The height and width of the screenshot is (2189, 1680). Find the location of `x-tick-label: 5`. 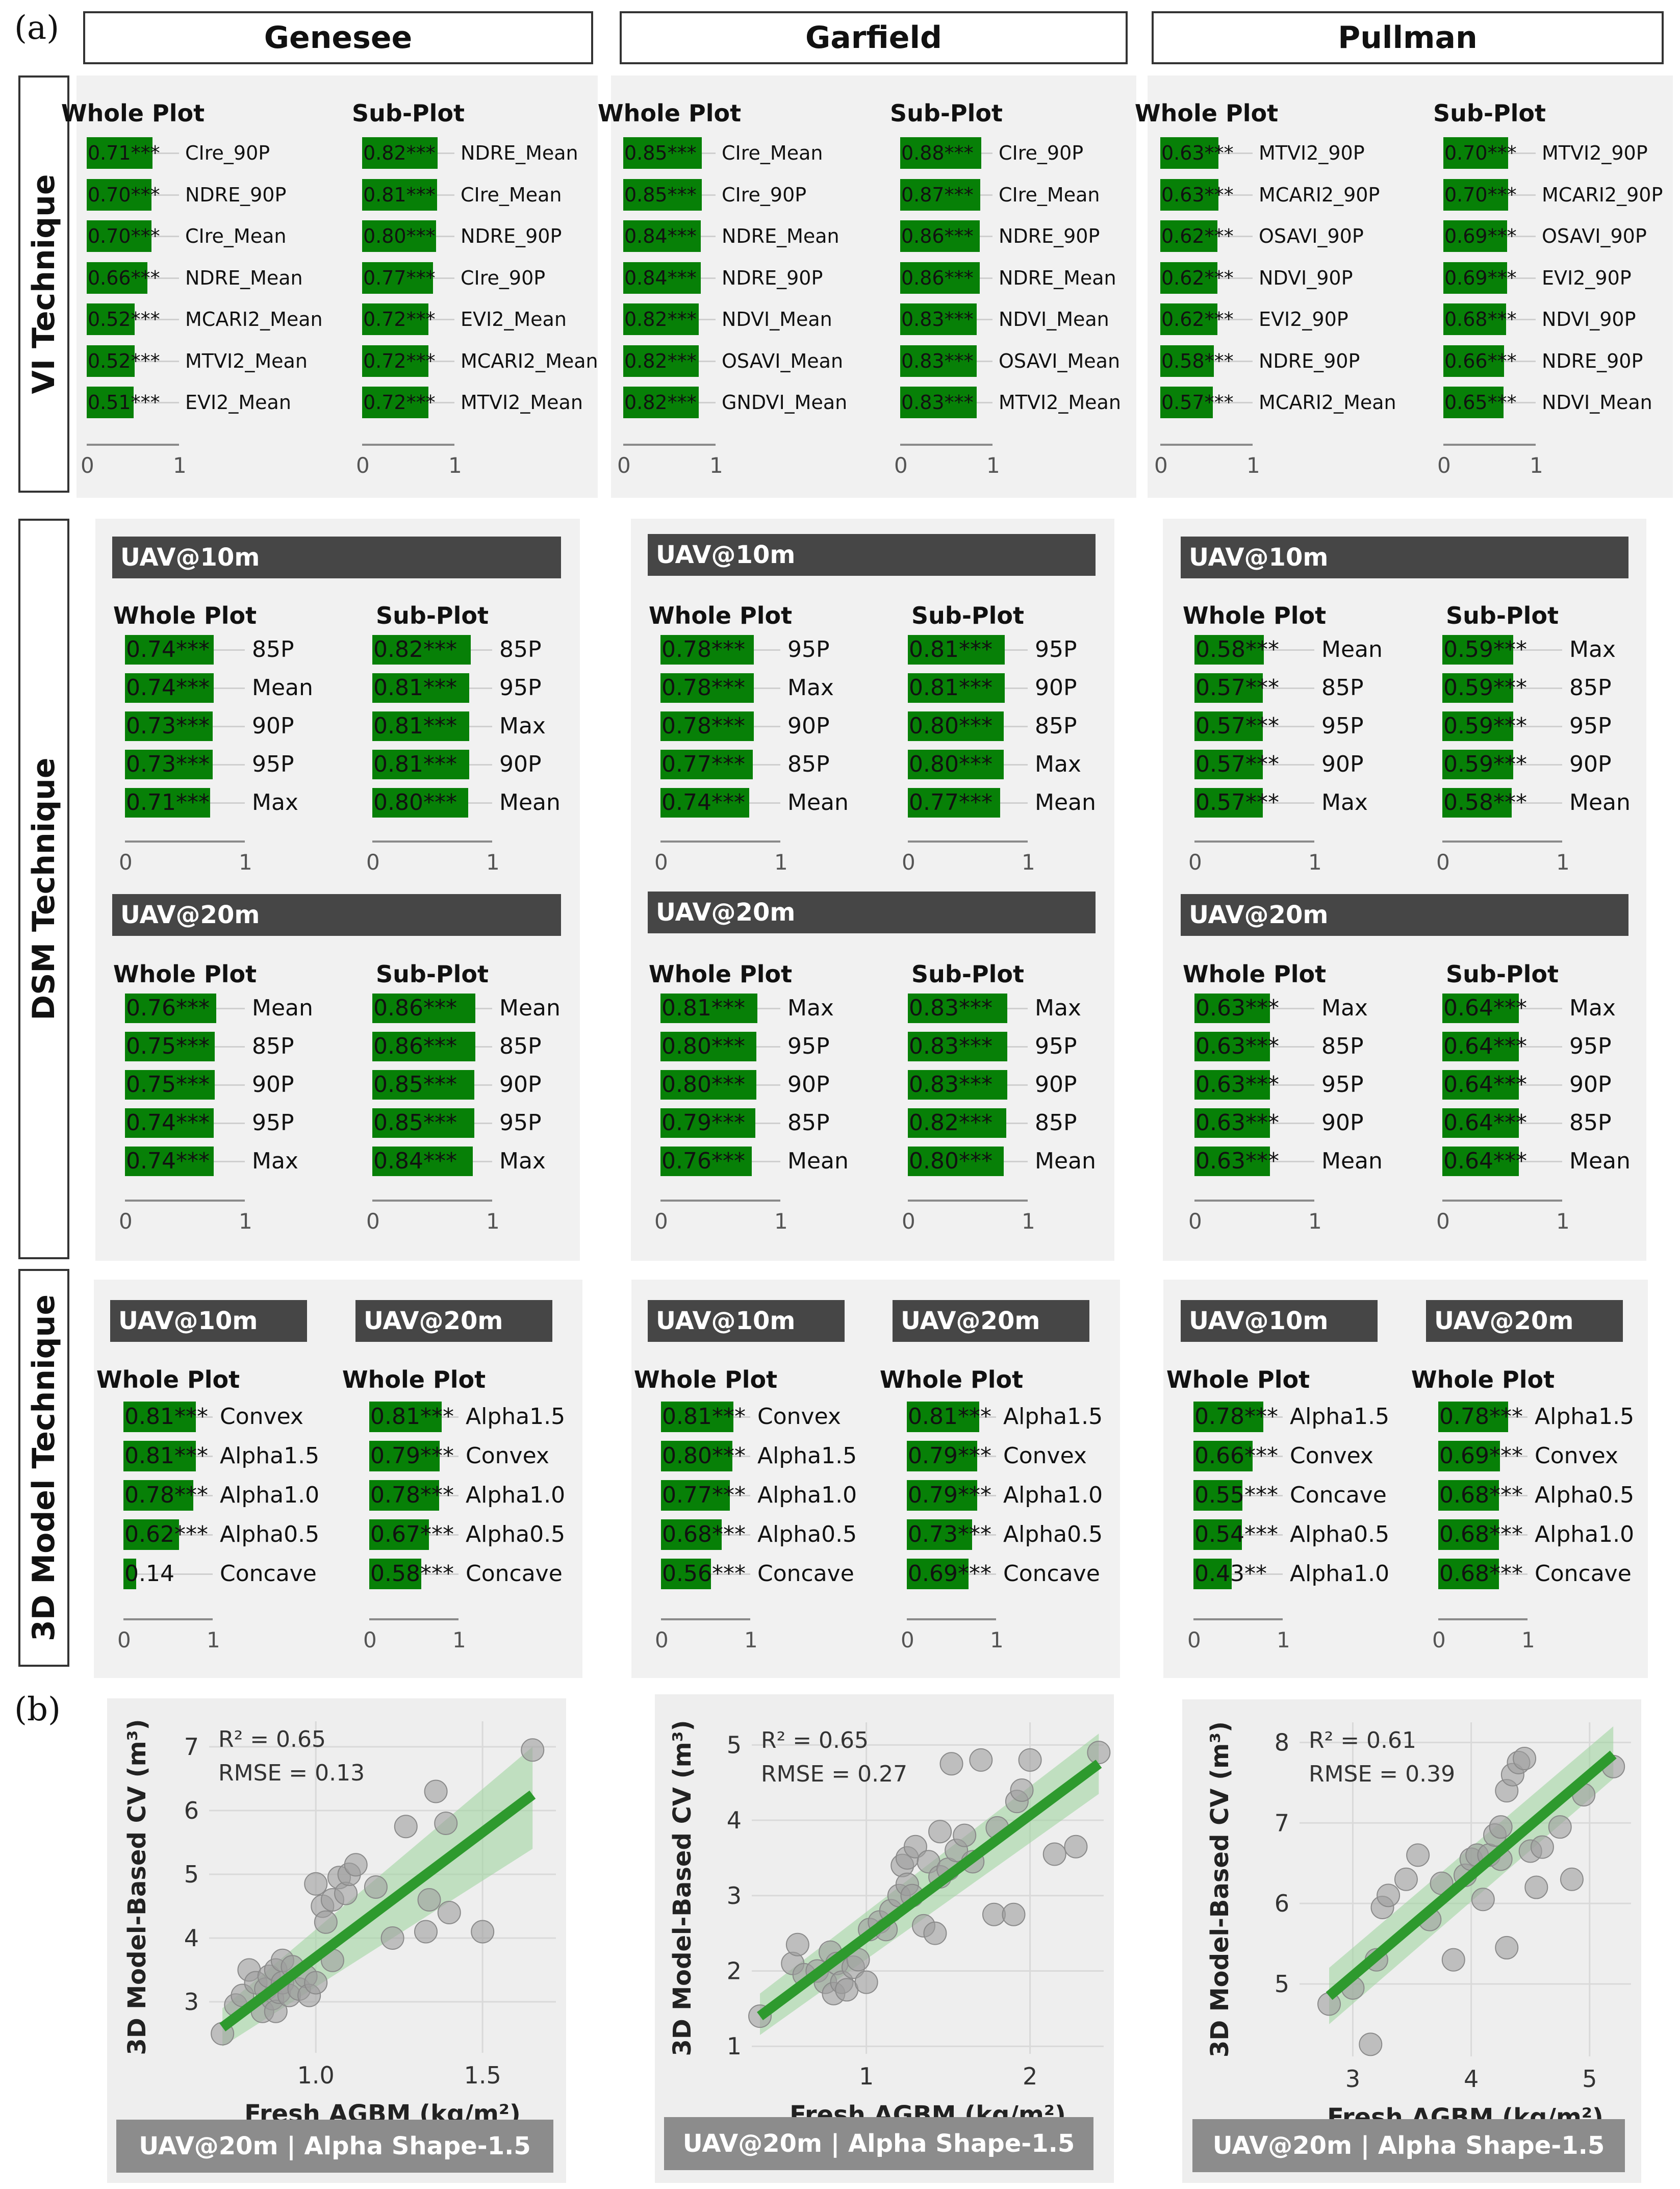

x-tick-label: 5 is located at coordinates (1589, 2079).